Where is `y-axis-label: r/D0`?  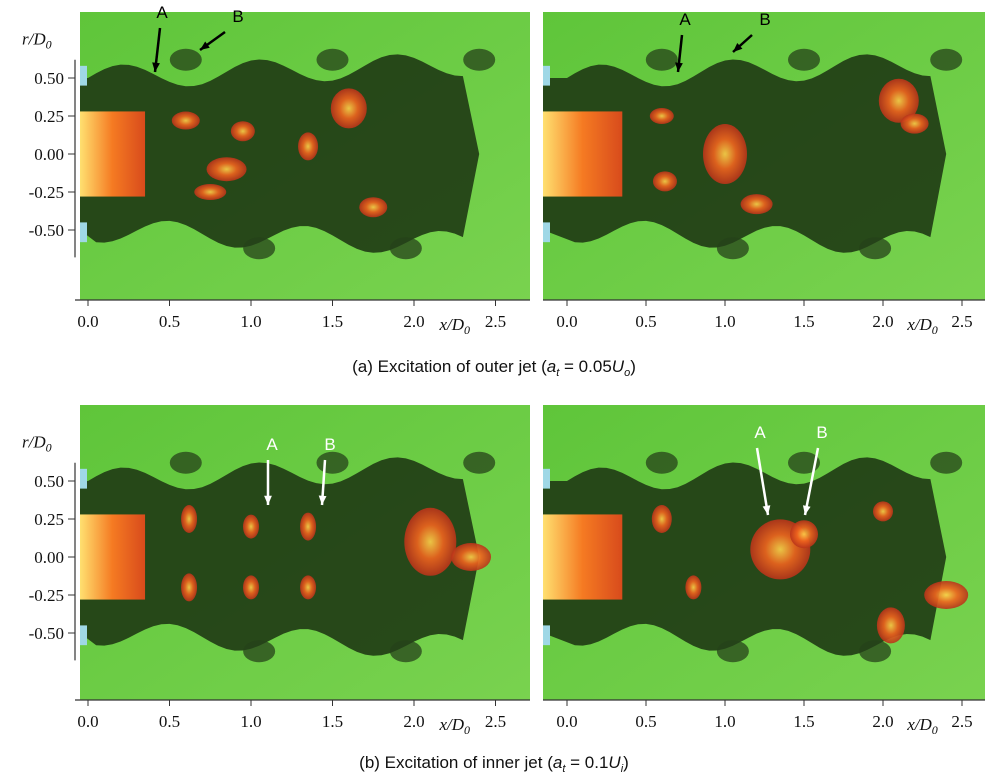
y-axis-label: r/D0 is located at coordinates (37, 41).